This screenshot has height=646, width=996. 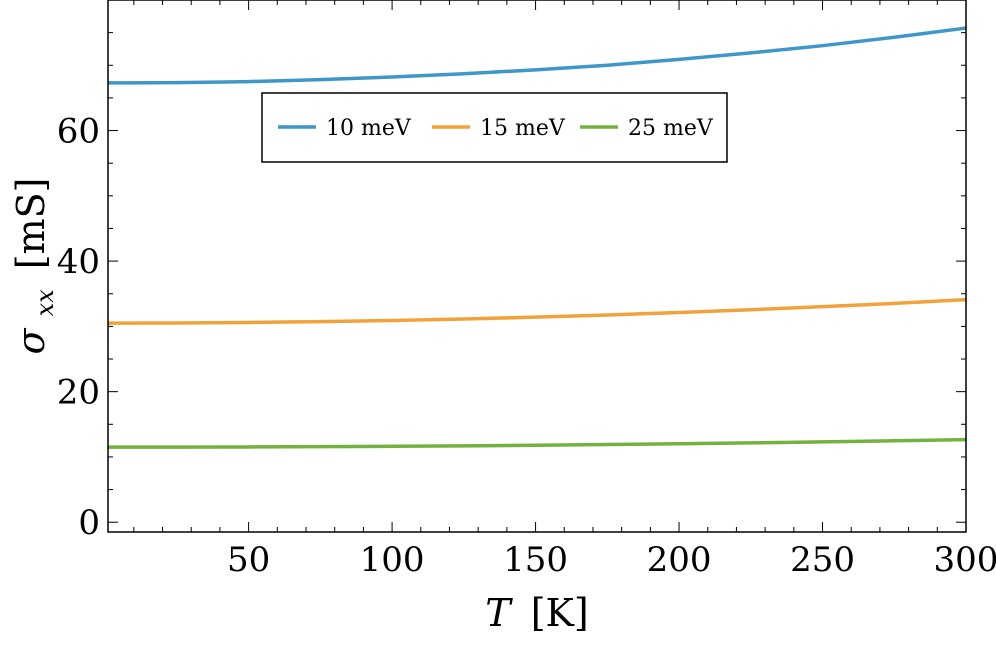 I want to click on x-tick-label: 150, so click(x=535, y=560).